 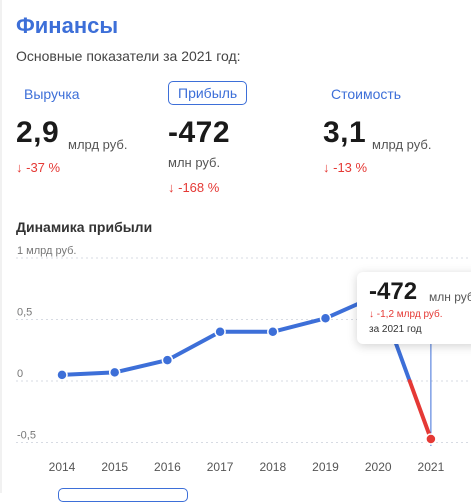 What do you see at coordinates (24, 313) in the screenshot?
I see `y-tick-label: 0,5` at bounding box center [24, 313].